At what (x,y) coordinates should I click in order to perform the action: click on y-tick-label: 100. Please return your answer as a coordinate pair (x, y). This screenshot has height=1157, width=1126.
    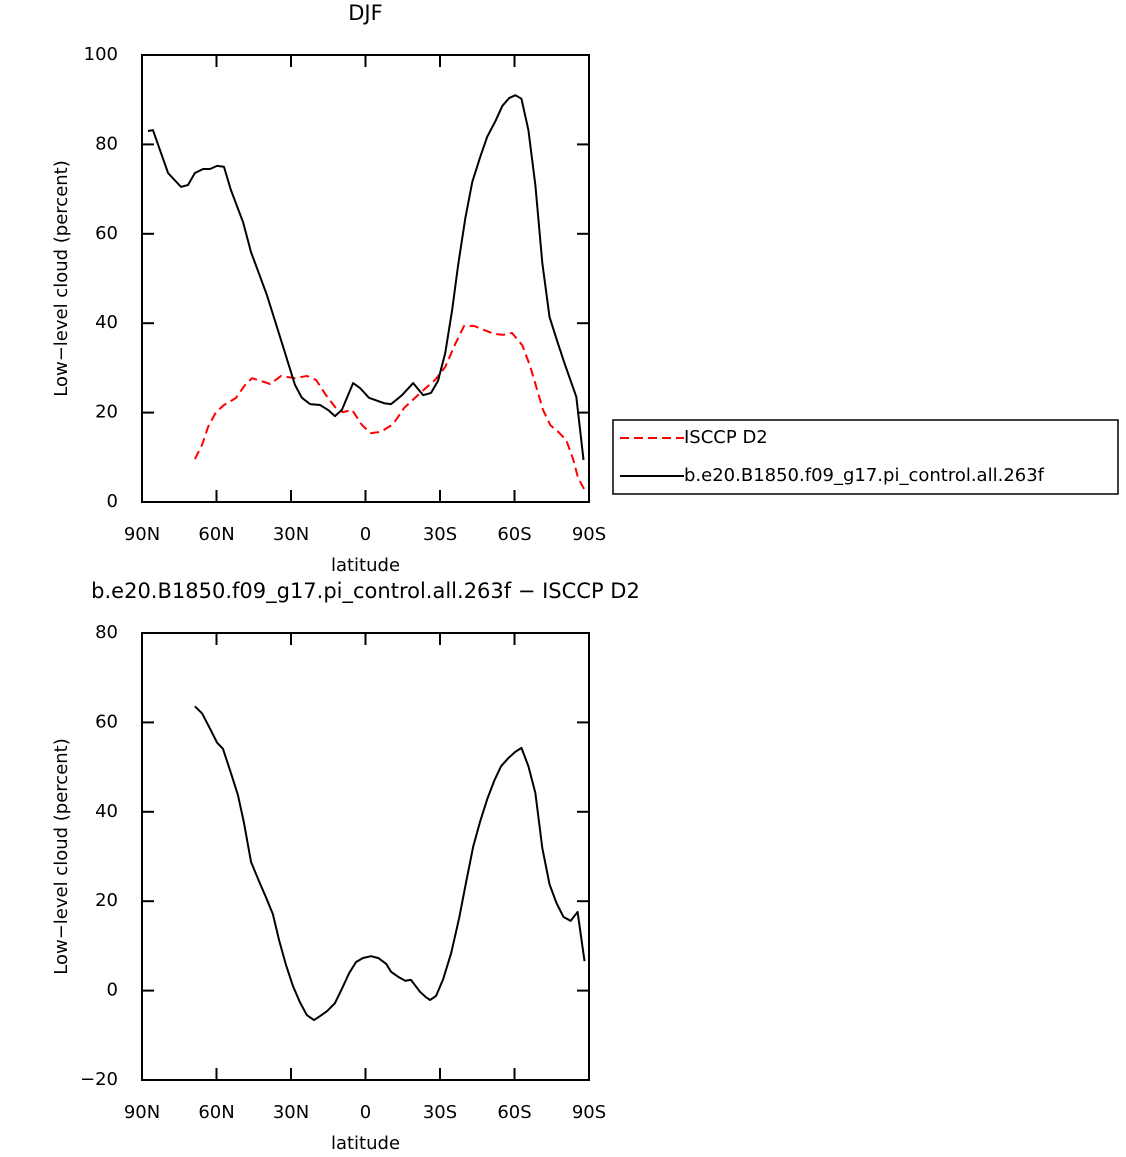
    Looking at the image, I should click on (101, 54).